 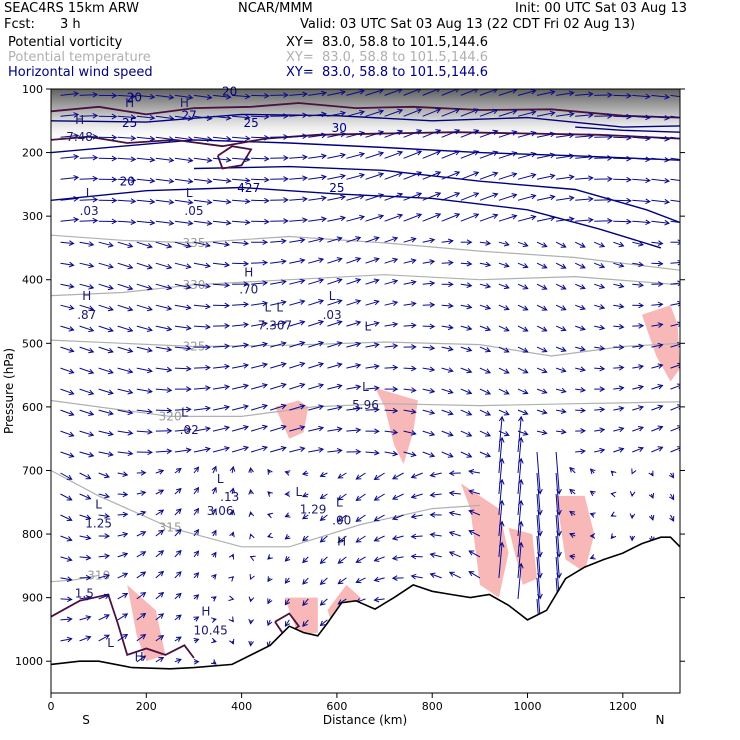 What do you see at coordinates (193, 211) in the screenshot?
I see `pv-extremum-label: .05` at bounding box center [193, 211].